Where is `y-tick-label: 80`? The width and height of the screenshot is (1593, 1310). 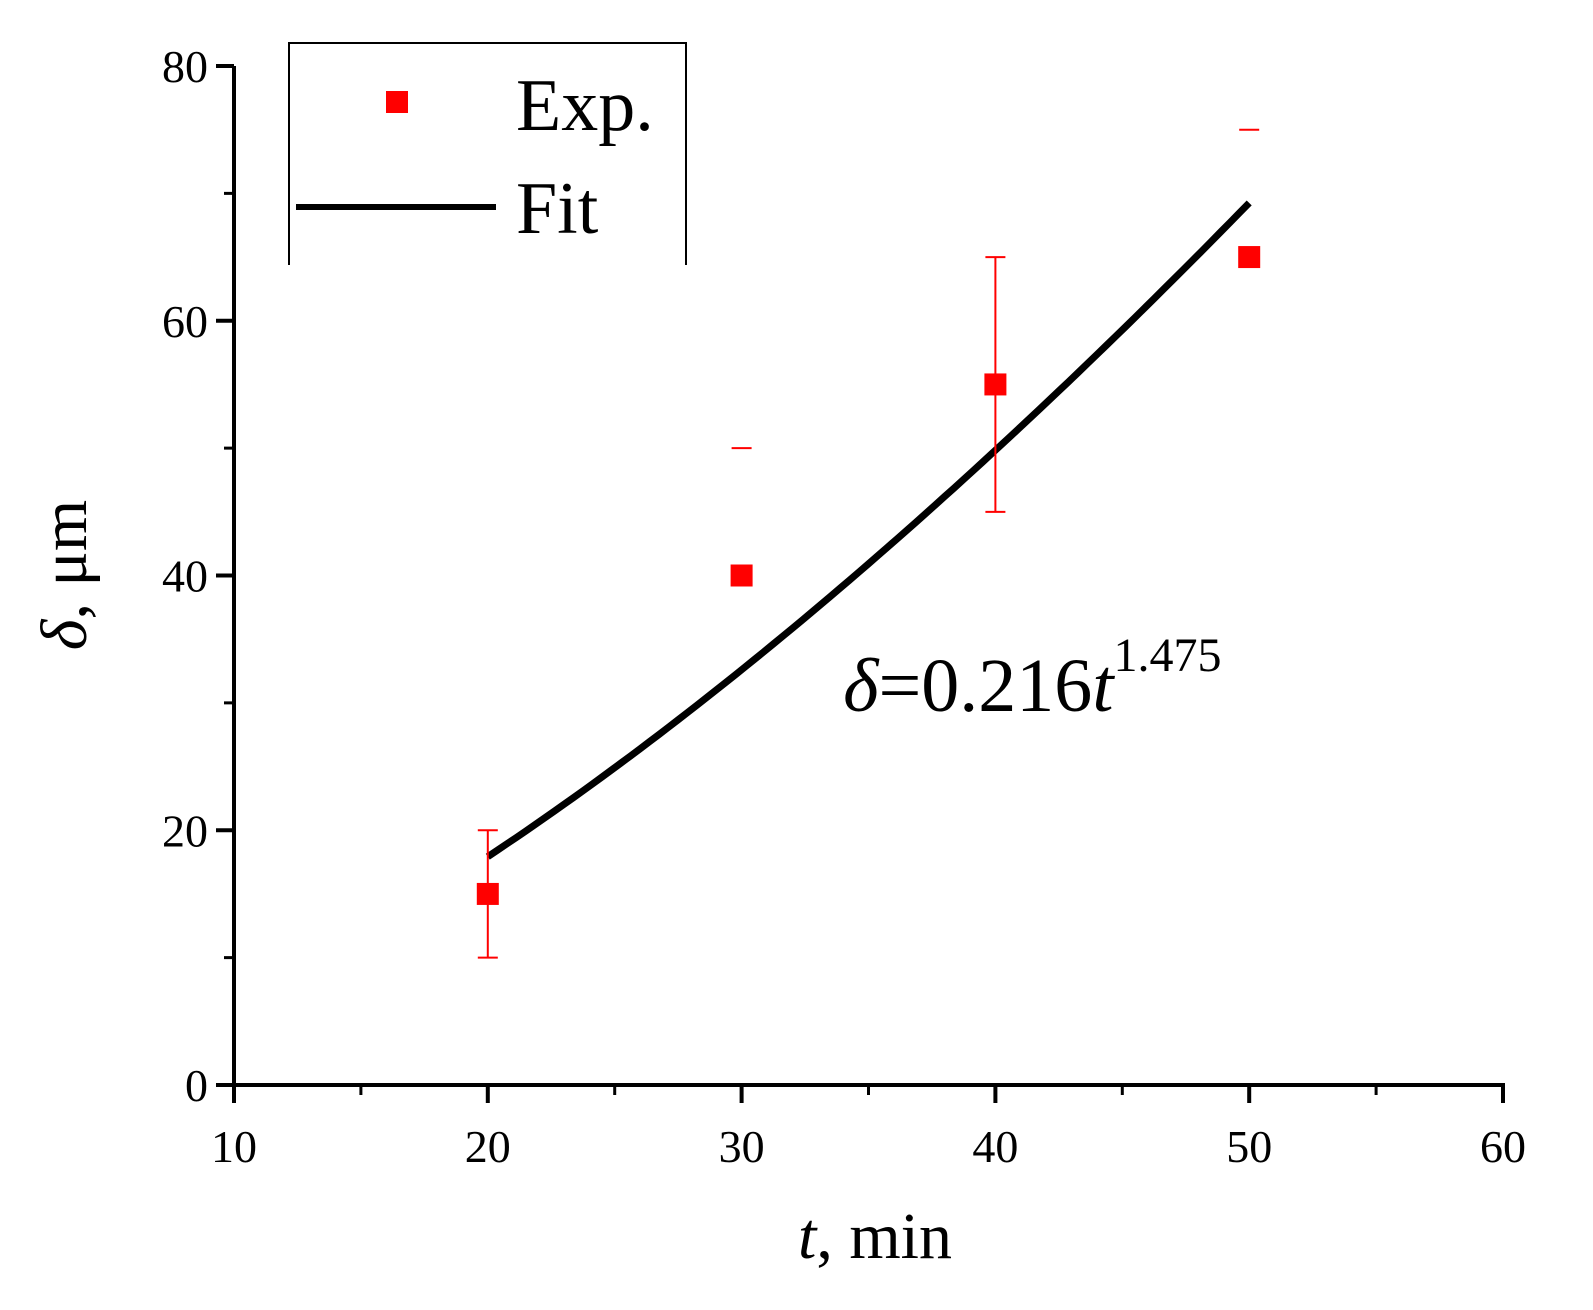
y-tick-label: 80 is located at coordinates (185, 66).